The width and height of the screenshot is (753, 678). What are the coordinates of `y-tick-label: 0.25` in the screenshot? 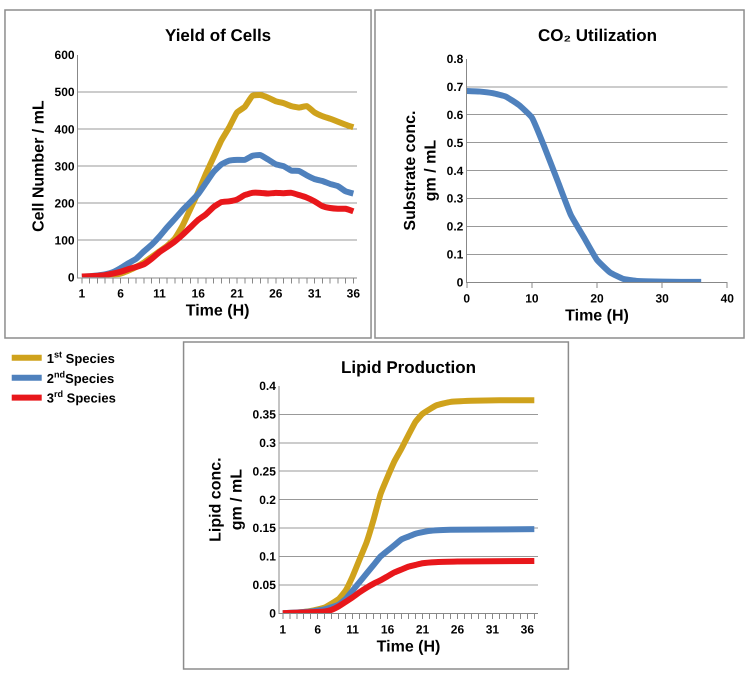 It's located at (264, 471).